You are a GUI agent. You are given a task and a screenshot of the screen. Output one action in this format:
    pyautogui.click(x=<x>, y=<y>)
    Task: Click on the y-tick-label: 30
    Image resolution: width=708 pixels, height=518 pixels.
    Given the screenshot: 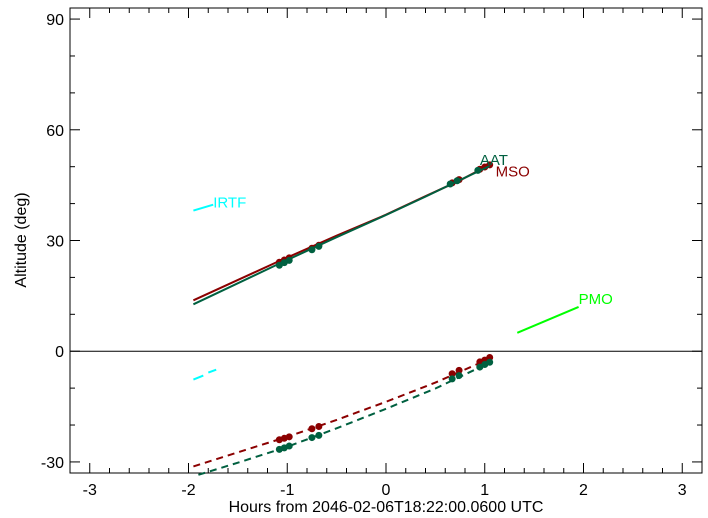 What is the action you would take?
    pyautogui.click(x=55, y=242)
    